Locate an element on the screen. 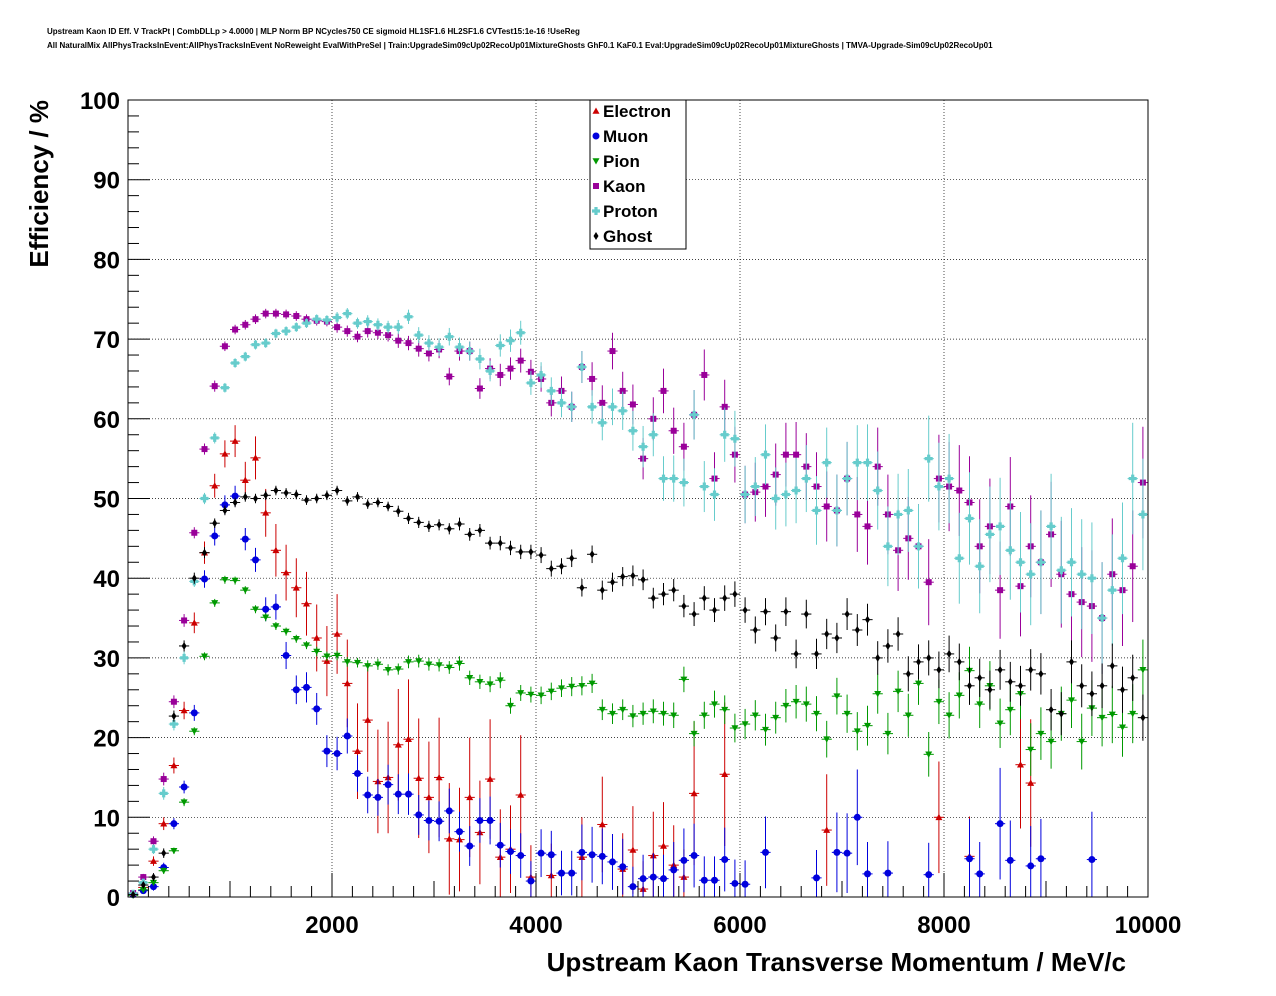 This screenshot has height=996, width=1276. y-tick-label: 0 is located at coordinates (113, 898).